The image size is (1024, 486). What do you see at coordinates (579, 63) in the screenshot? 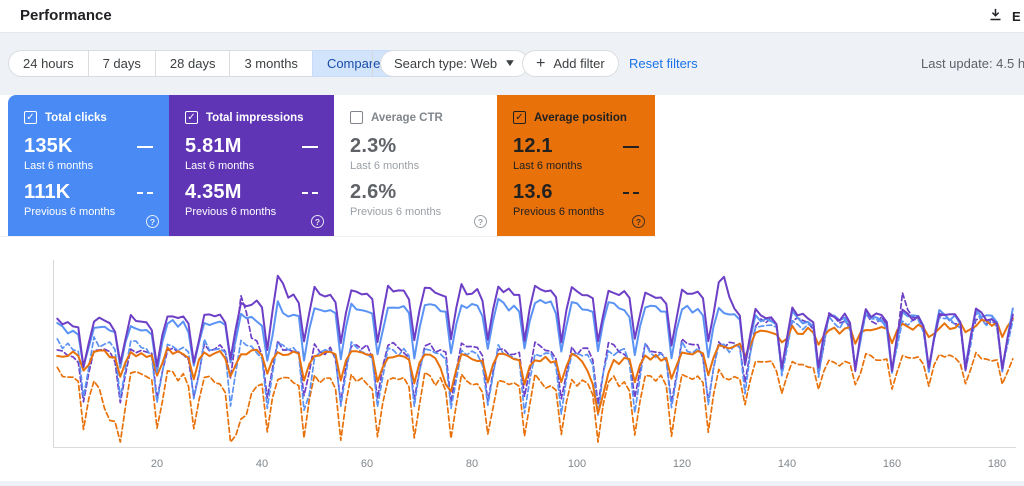
I see `add-filter-label: Add filter` at bounding box center [579, 63].